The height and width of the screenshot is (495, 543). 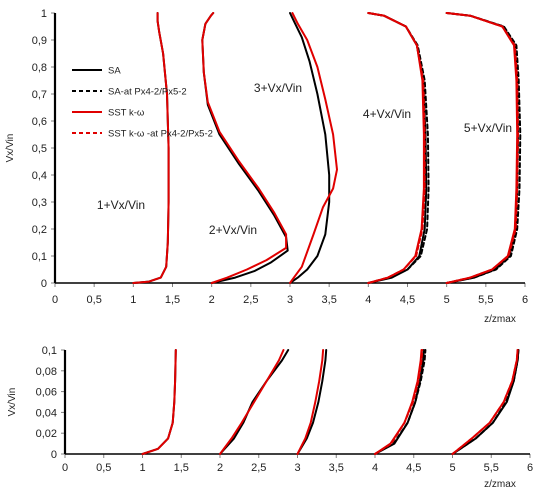 I want to click on y-tick-label: 0,06, so click(x=46, y=393).